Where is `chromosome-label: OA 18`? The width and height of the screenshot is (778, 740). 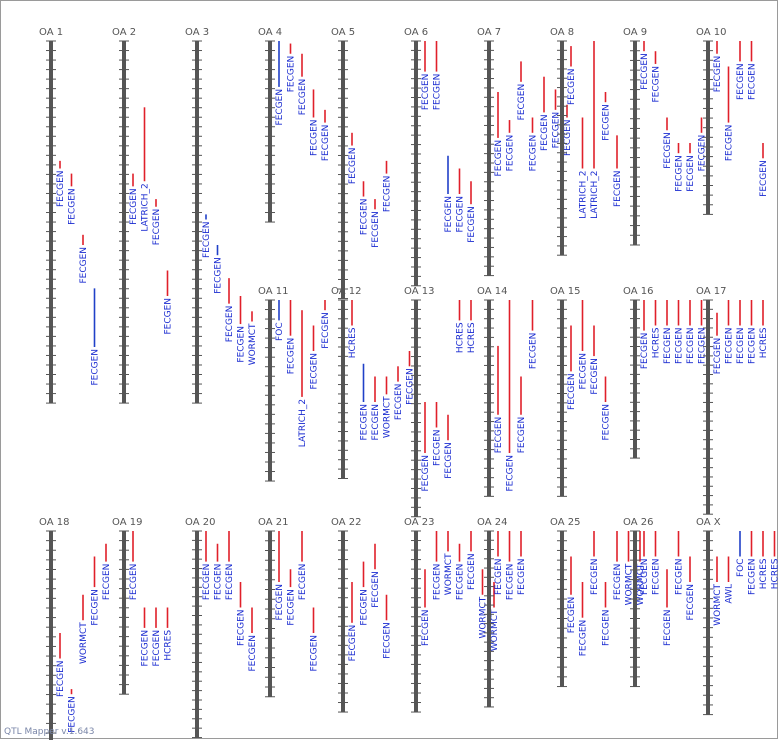
chromosome-label: OA 18 is located at coordinates (54, 522).